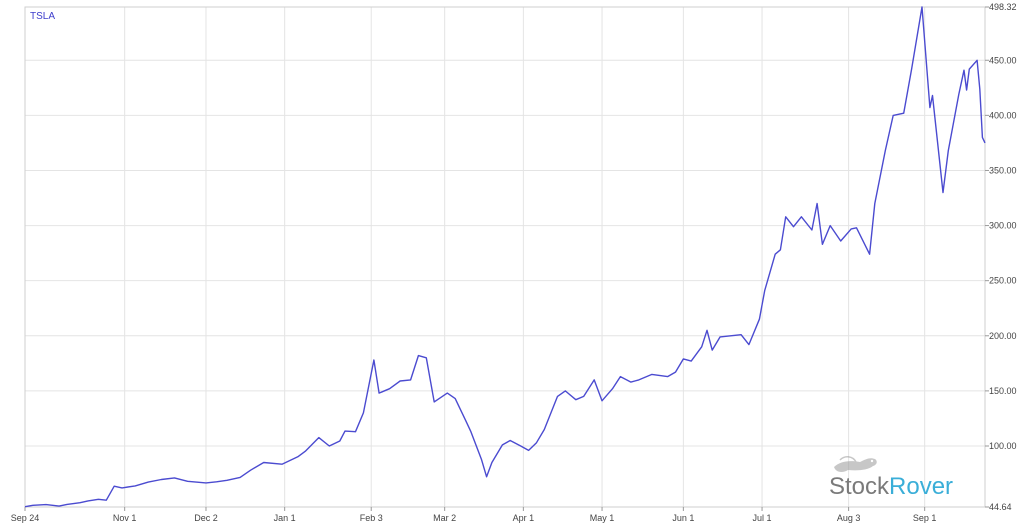 Image resolution: width=1024 pixels, height=529 pixels. Describe the element at coordinates (1000, 507) in the screenshot. I see `y-tick-label: 44.64` at that location.